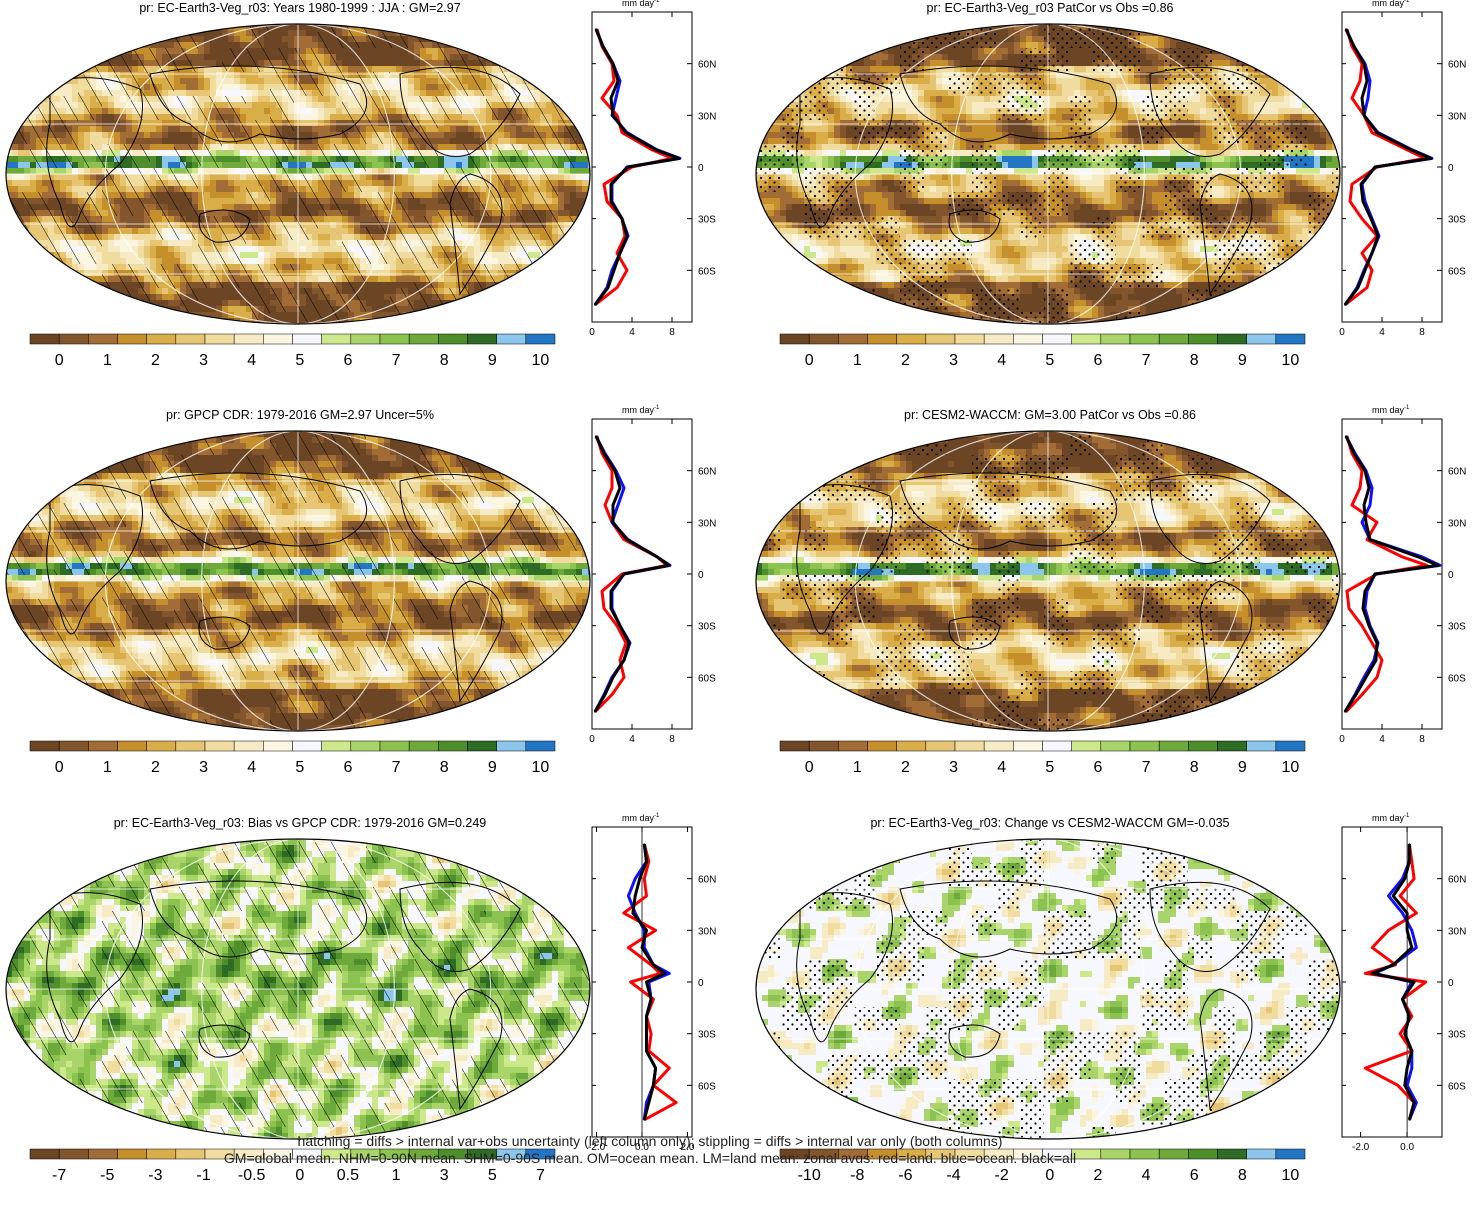  What do you see at coordinates (1451, 575) in the screenshot?
I see `zonal-ytick-label: 0` at bounding box center [1451, 575].